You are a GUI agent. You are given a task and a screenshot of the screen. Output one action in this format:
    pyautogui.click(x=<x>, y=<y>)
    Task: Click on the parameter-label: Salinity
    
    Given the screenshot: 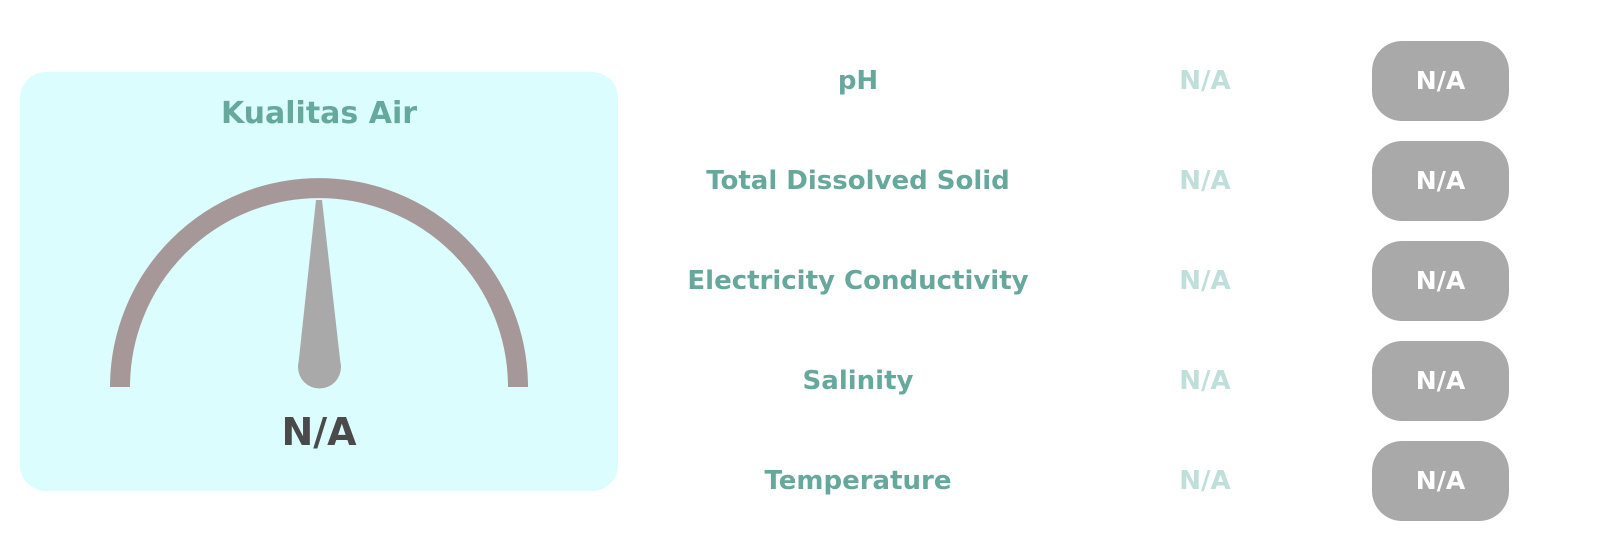 What is the action you would take?
    pyautogui.click(x=858, y=381)
    